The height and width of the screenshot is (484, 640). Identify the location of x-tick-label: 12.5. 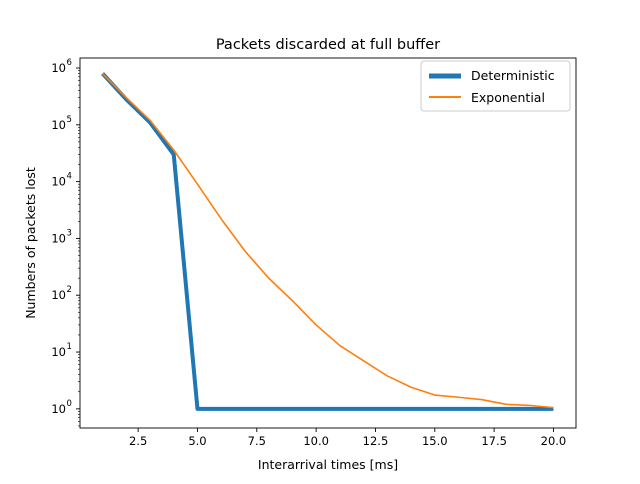
(376, 441).